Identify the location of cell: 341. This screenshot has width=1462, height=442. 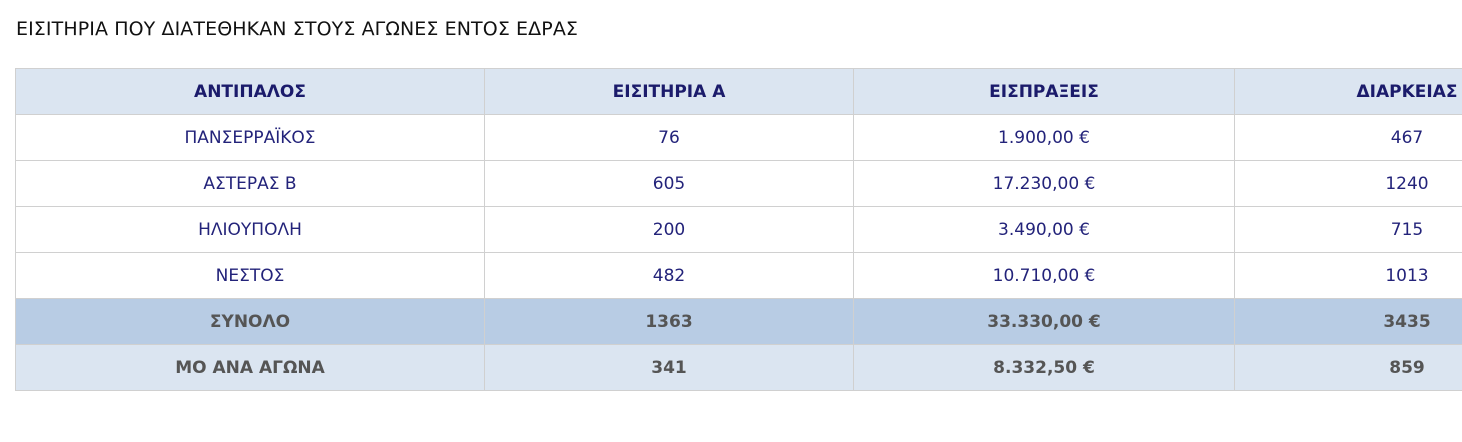
(669, 367).